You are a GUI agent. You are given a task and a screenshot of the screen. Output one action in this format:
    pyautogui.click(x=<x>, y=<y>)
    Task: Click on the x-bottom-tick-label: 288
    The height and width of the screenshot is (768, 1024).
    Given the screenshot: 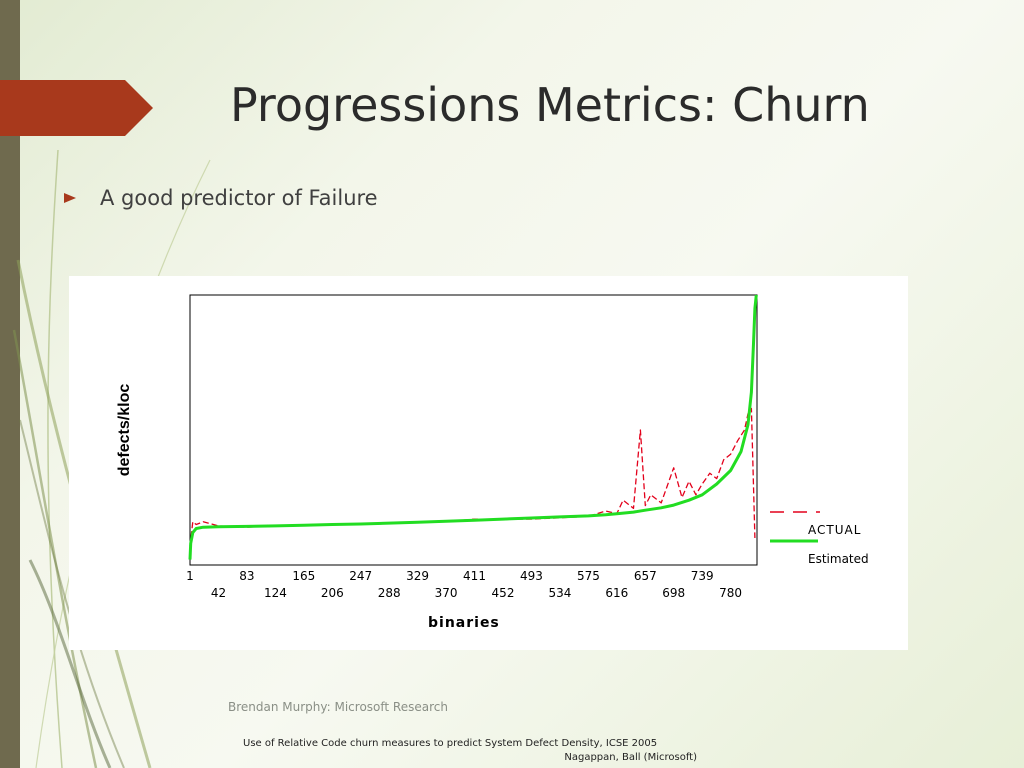 What is the action you would take?
    pyautogui.click(x=389, y=593)
    